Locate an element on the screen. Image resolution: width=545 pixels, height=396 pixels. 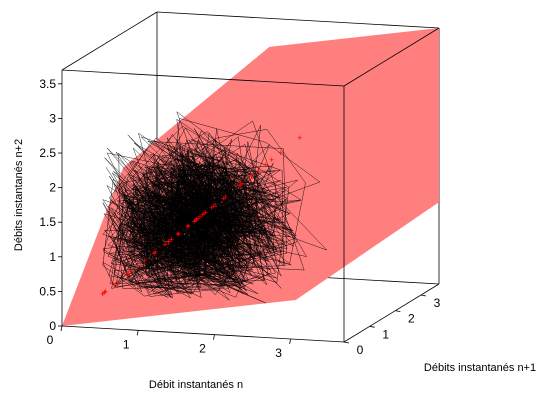
y-axis-label: Débits instantanés n+1 is located at coordinates (480, 368).